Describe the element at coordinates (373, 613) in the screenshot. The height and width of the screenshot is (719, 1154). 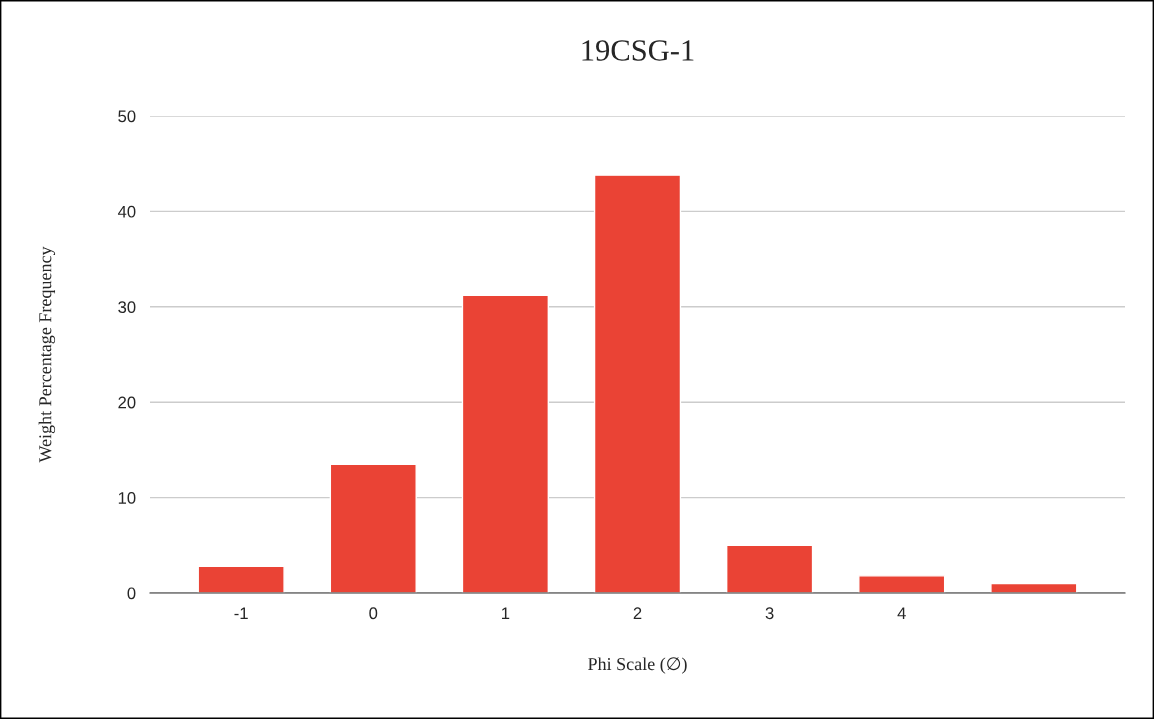
I see `x-tick-label: 0` at that location.